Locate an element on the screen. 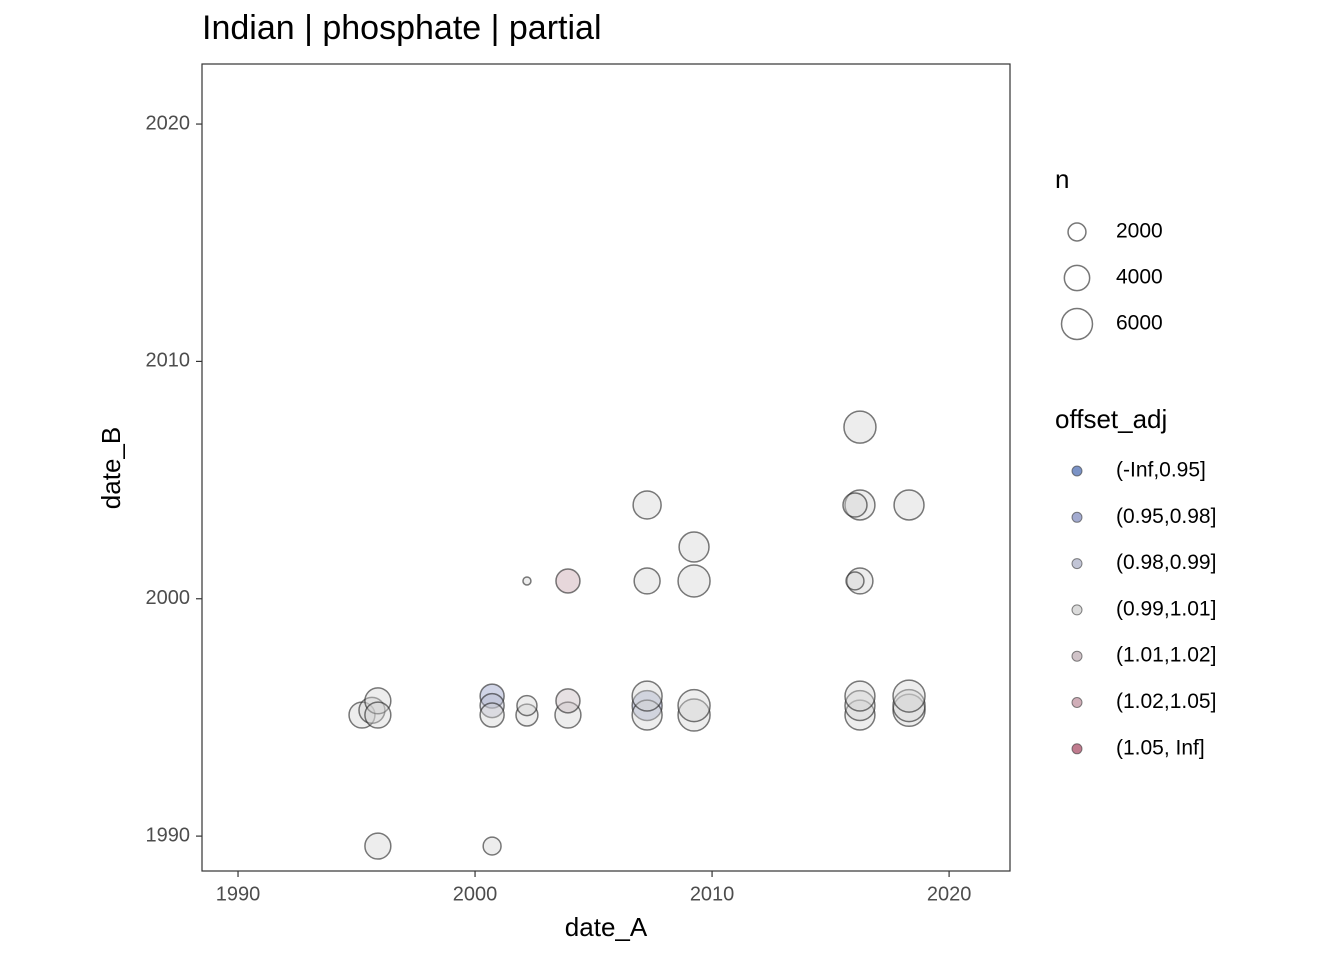 The width and height of the screenshot is (1344, 965). y-tick-label: 2020 is located at coordinates (168, 123).